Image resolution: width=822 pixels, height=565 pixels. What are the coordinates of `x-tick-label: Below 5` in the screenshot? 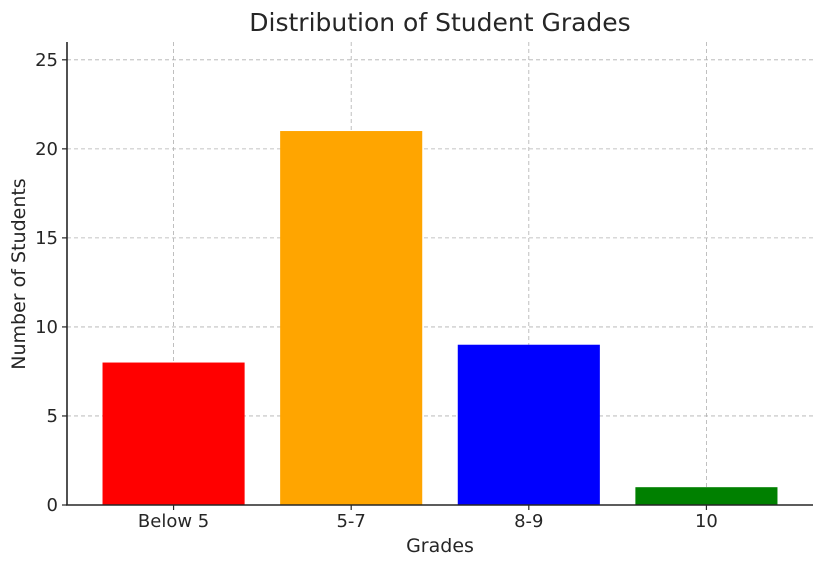 It's located at (173, 521).